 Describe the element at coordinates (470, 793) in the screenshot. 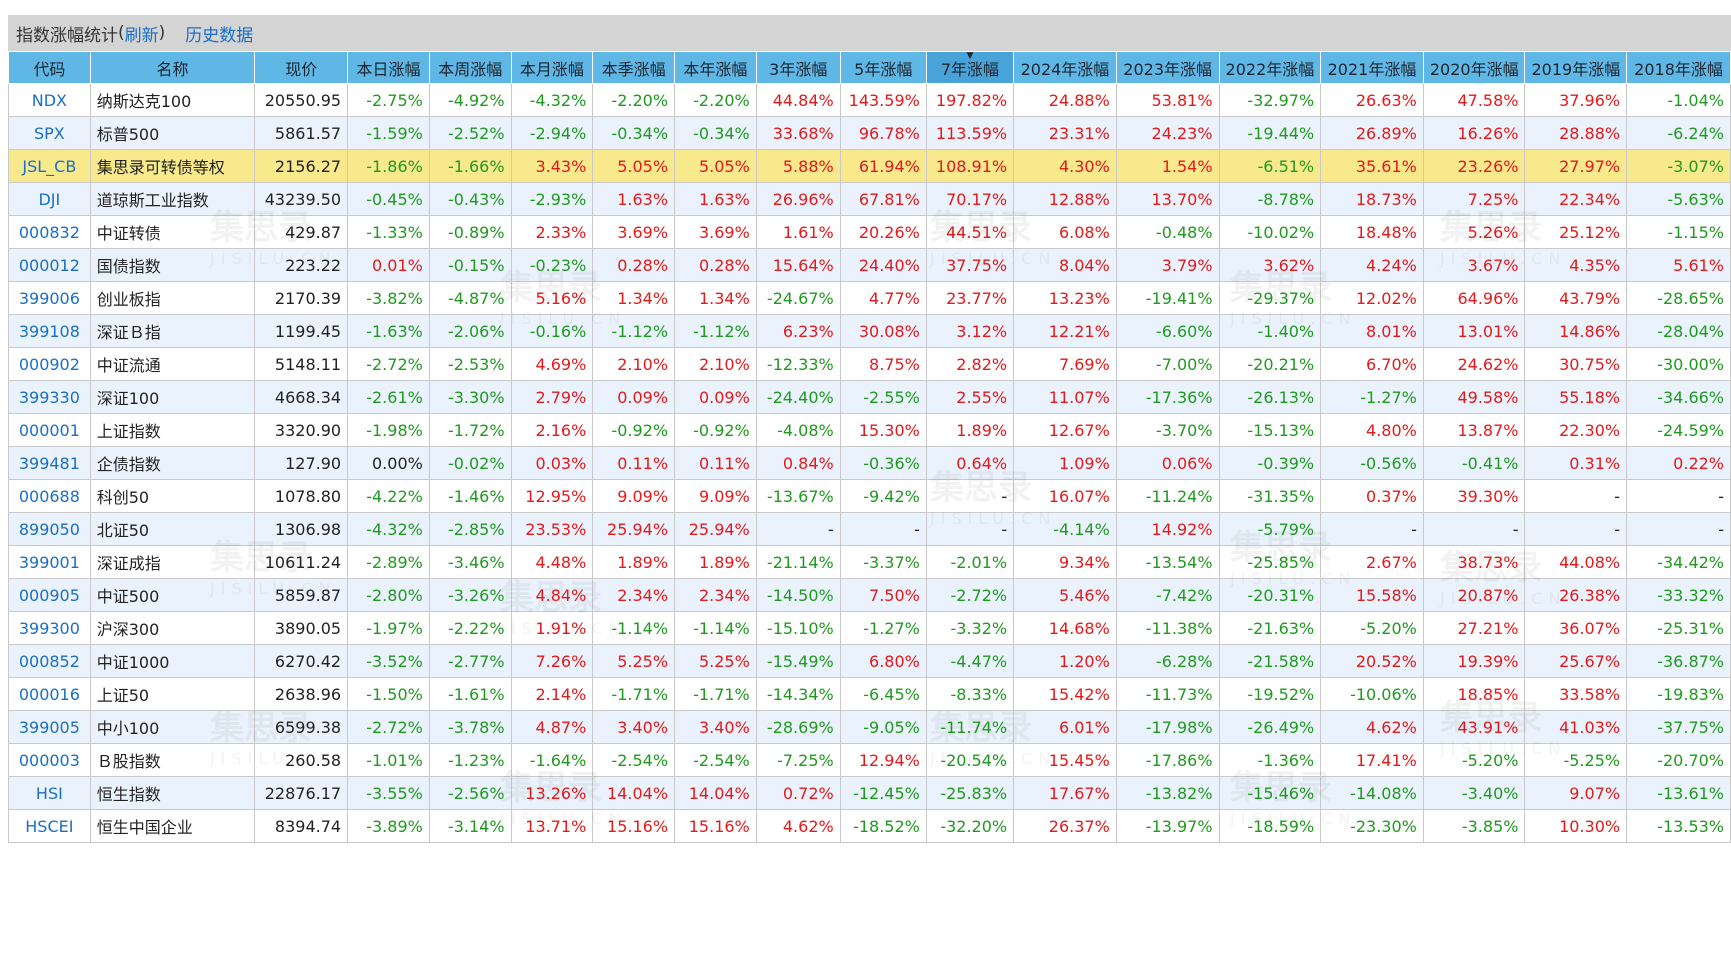

I see `change-week: -2.56%` at that location.